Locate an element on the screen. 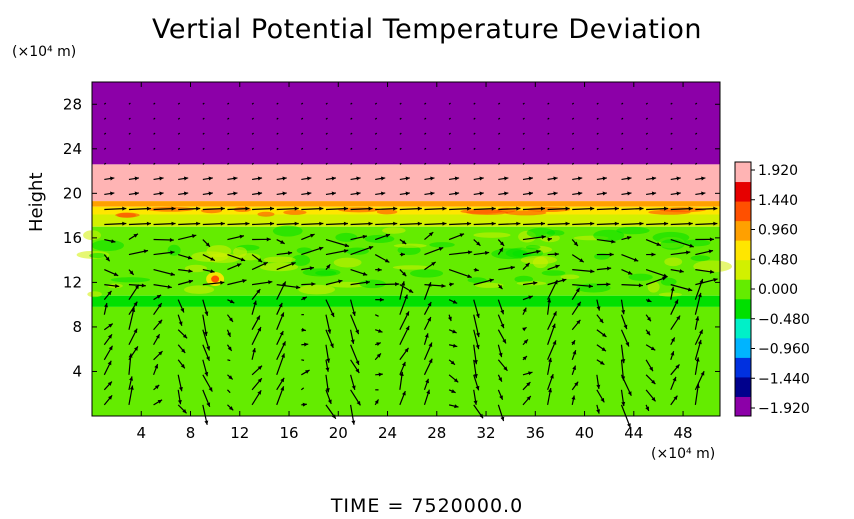 This screenshot has height=519, width=854. x-tick-label: 40 is located at coordinates (584, 433).